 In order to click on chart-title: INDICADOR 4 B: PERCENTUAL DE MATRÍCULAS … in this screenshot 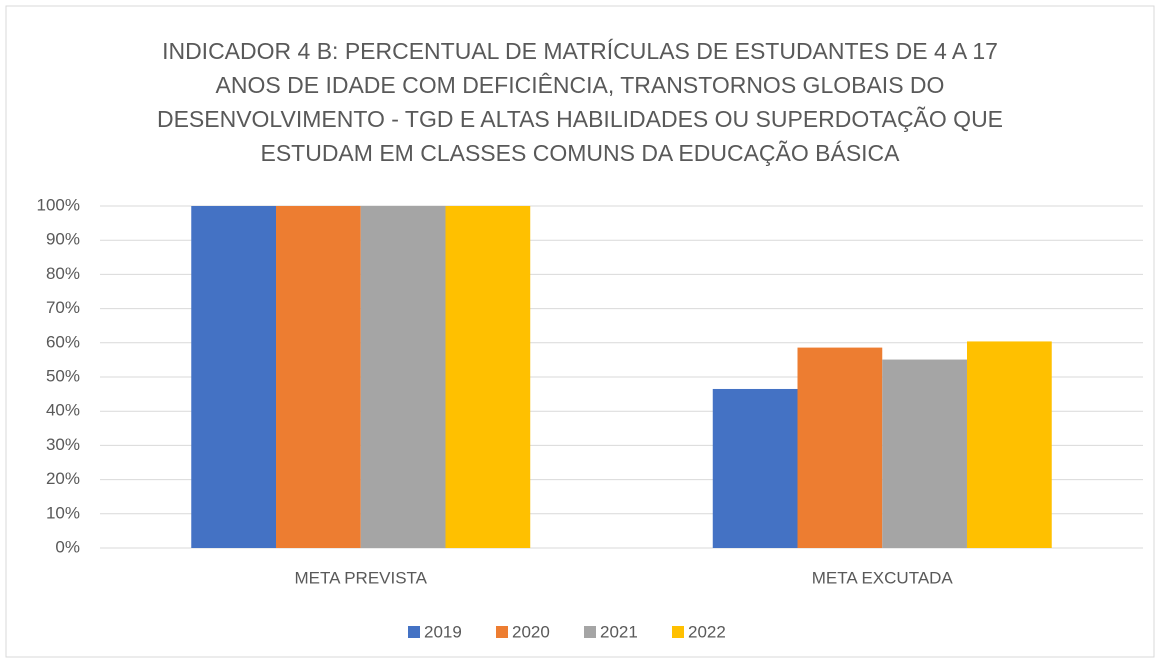, I will do `click(580, 102)`.